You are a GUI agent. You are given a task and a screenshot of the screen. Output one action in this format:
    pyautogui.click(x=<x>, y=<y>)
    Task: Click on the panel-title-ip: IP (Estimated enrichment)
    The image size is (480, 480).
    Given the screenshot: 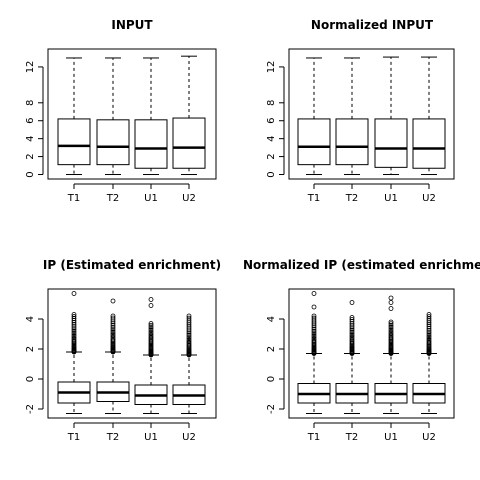 What is the action you would take?
    pyautogui.click(x=132, y=265)
    